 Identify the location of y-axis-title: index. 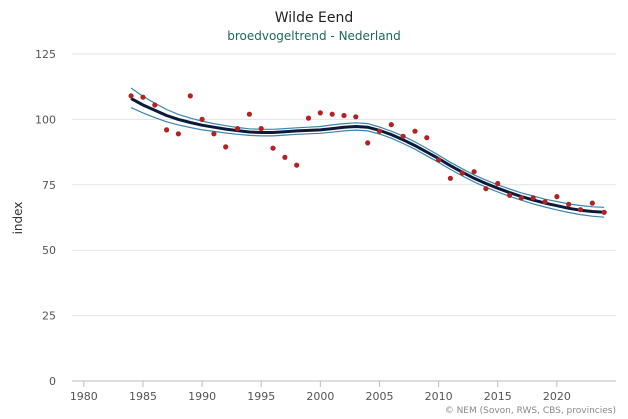
(18, 218).